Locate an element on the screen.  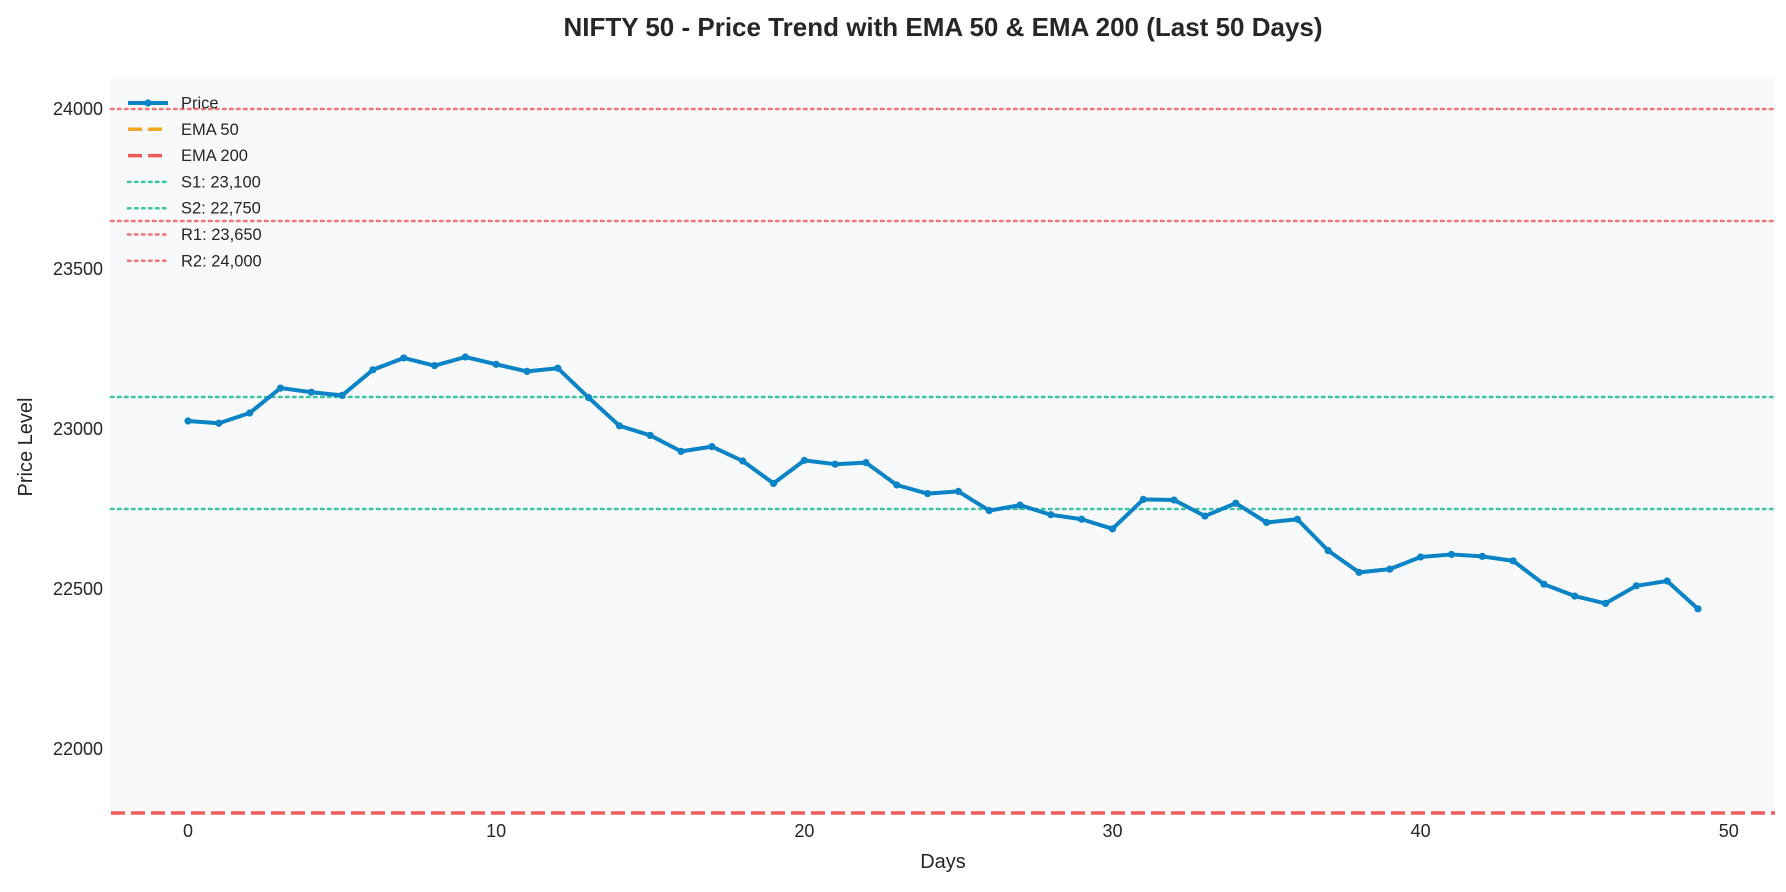
y-tick-label: 23500 is located at coordinates (78, 269).